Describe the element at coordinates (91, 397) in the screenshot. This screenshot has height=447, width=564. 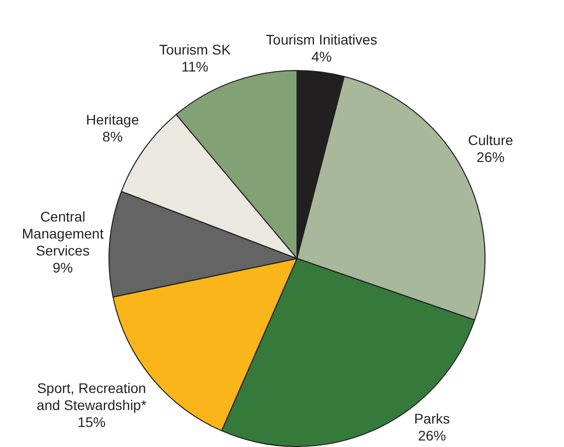
I see `slice-label: Sport, Recreation and Stewardship*` at that location.